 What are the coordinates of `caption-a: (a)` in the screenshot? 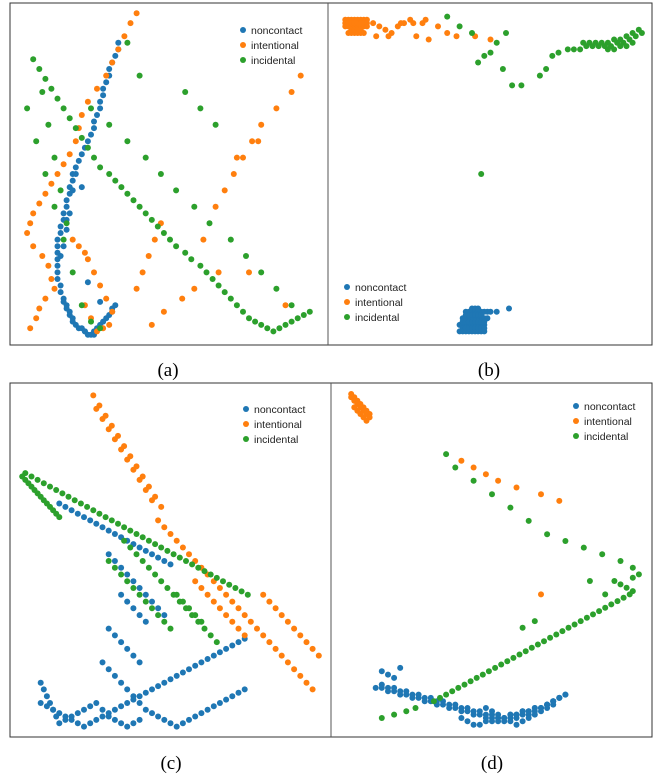 It's located at (167, 370).